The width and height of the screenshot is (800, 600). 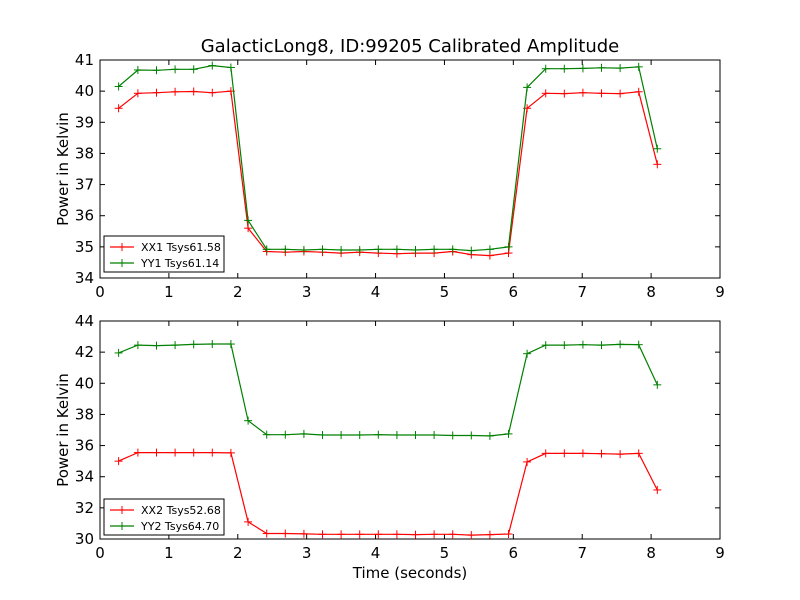 What do you see at coordinates (179, 526) in the screenshot?
I see `legend-label: YY2 Tsys64.70` at bounding box center [179, 526].